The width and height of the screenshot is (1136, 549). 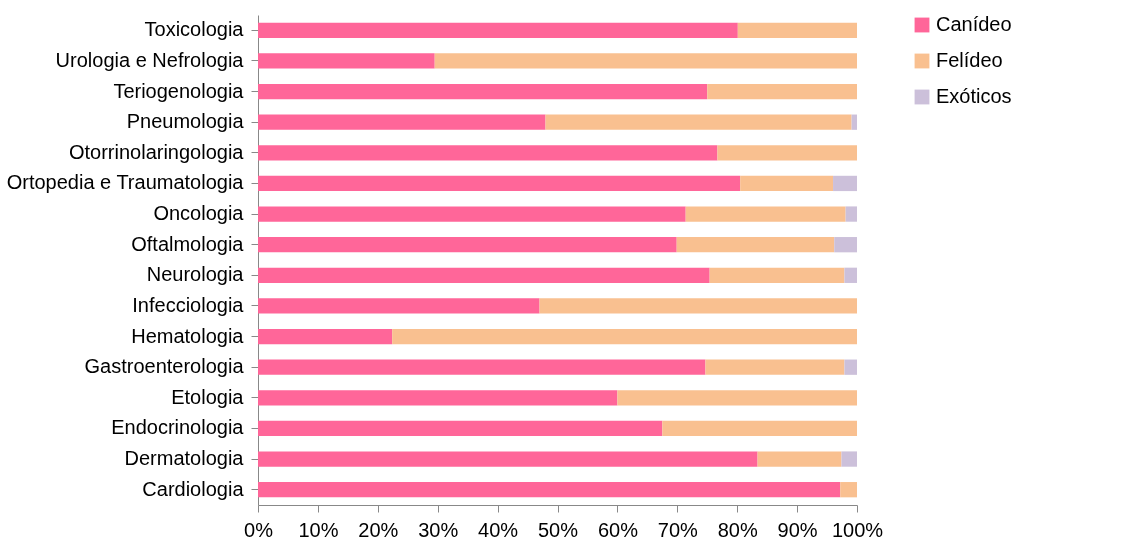 I want to click on y-tick-label: Teriogenologia, so click(x=179, y=90).